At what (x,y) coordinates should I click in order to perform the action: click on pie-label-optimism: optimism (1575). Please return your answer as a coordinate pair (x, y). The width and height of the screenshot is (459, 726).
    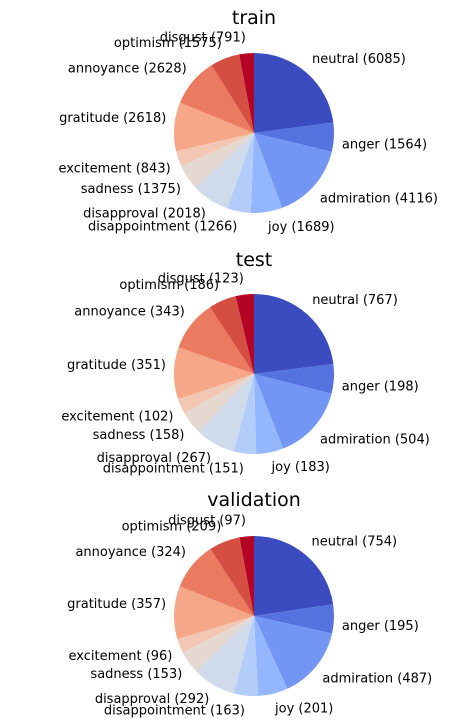
    Looking at the image, I should click on (168, 43).